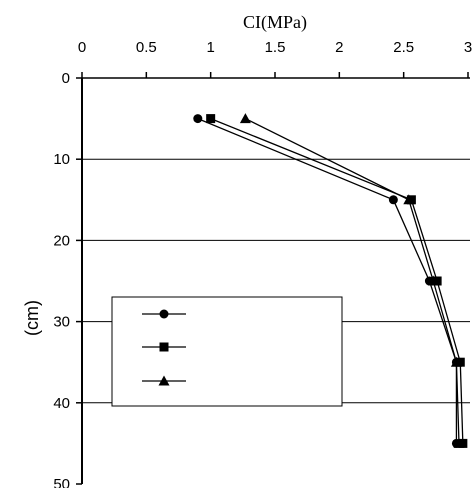 The image size is (473, 488). Describe the element at coordinates (32, 318) in the screenshot. I see `y-axis-title: (cm)` at that location.